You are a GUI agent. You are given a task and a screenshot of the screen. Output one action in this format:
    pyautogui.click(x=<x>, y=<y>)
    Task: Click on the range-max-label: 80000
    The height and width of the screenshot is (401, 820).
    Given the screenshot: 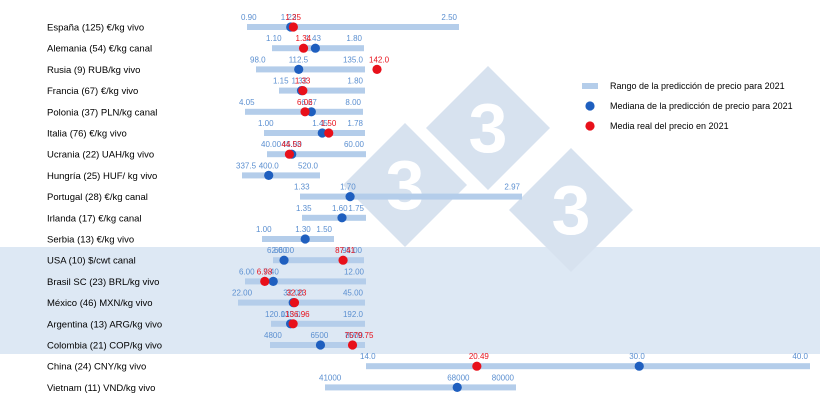 What is the action you would take?
    pyautogui.click(x=503, y=377)
    